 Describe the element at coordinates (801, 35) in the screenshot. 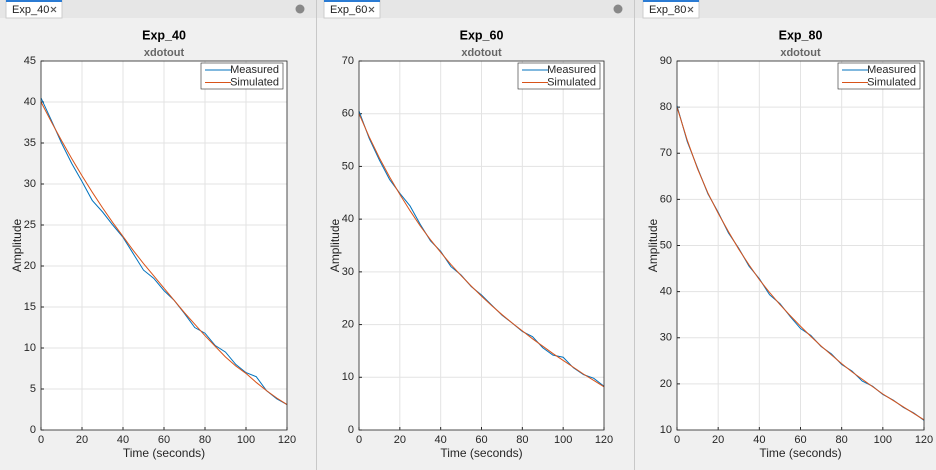

I see `chart-title: Exp_80` at that location.